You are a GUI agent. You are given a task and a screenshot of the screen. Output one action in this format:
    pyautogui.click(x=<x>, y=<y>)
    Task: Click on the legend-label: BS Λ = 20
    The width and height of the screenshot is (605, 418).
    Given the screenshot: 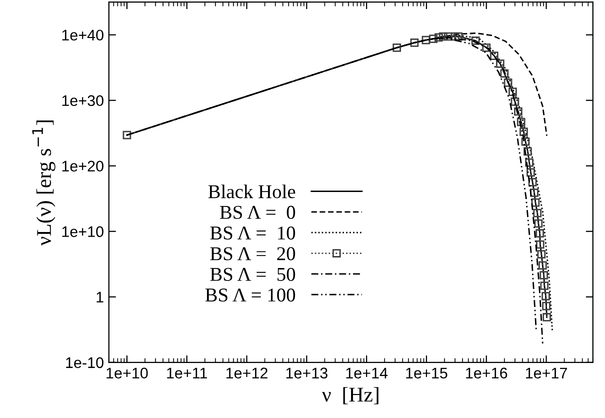 What is the action you would take?
    pyautogui.click(x=253, y=253)
    